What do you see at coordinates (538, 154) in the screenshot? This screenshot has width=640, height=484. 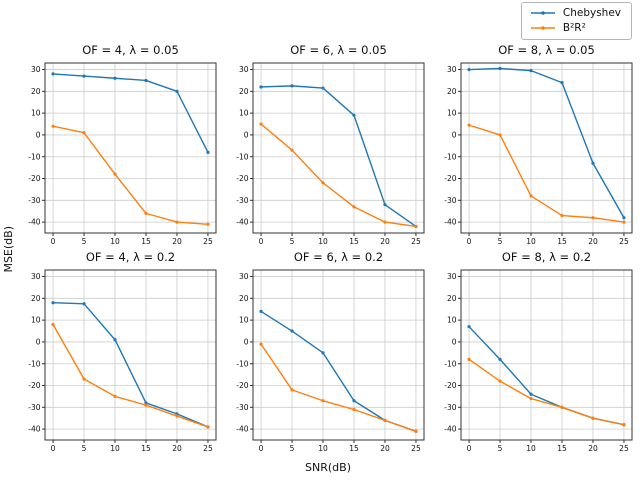 I see `plot-of8-l005: 0 5 10 15 20 25 30 20 10 0 -10 -20 -30 -40` at bounding box center [538, 154].